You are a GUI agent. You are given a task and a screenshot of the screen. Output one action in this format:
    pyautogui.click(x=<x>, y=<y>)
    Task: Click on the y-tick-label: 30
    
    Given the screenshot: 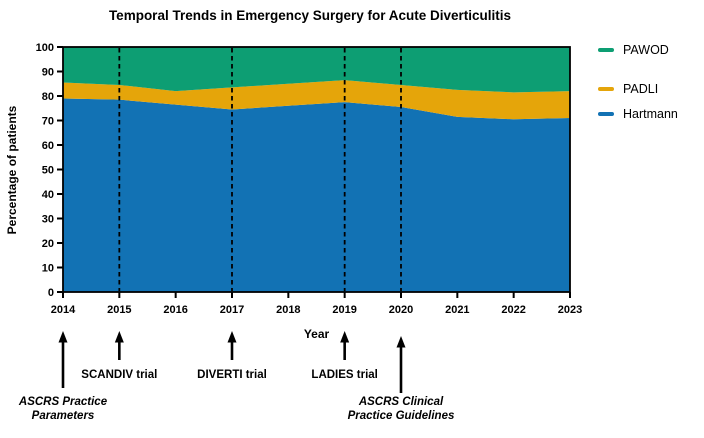 What is the action you would take?
    pyautogui.click(x=48, y=220)
    